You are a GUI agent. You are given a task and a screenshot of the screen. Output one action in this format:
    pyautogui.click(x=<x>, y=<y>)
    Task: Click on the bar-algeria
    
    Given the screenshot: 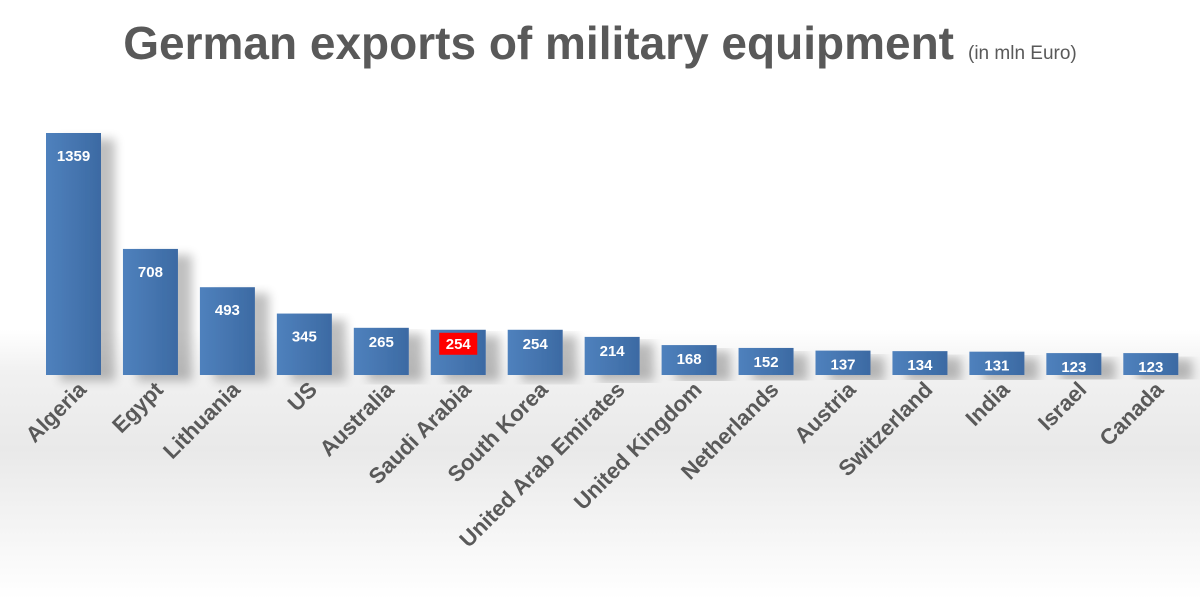 What is the action you would take?
    pyautogui.click(x=73, y=254)
    